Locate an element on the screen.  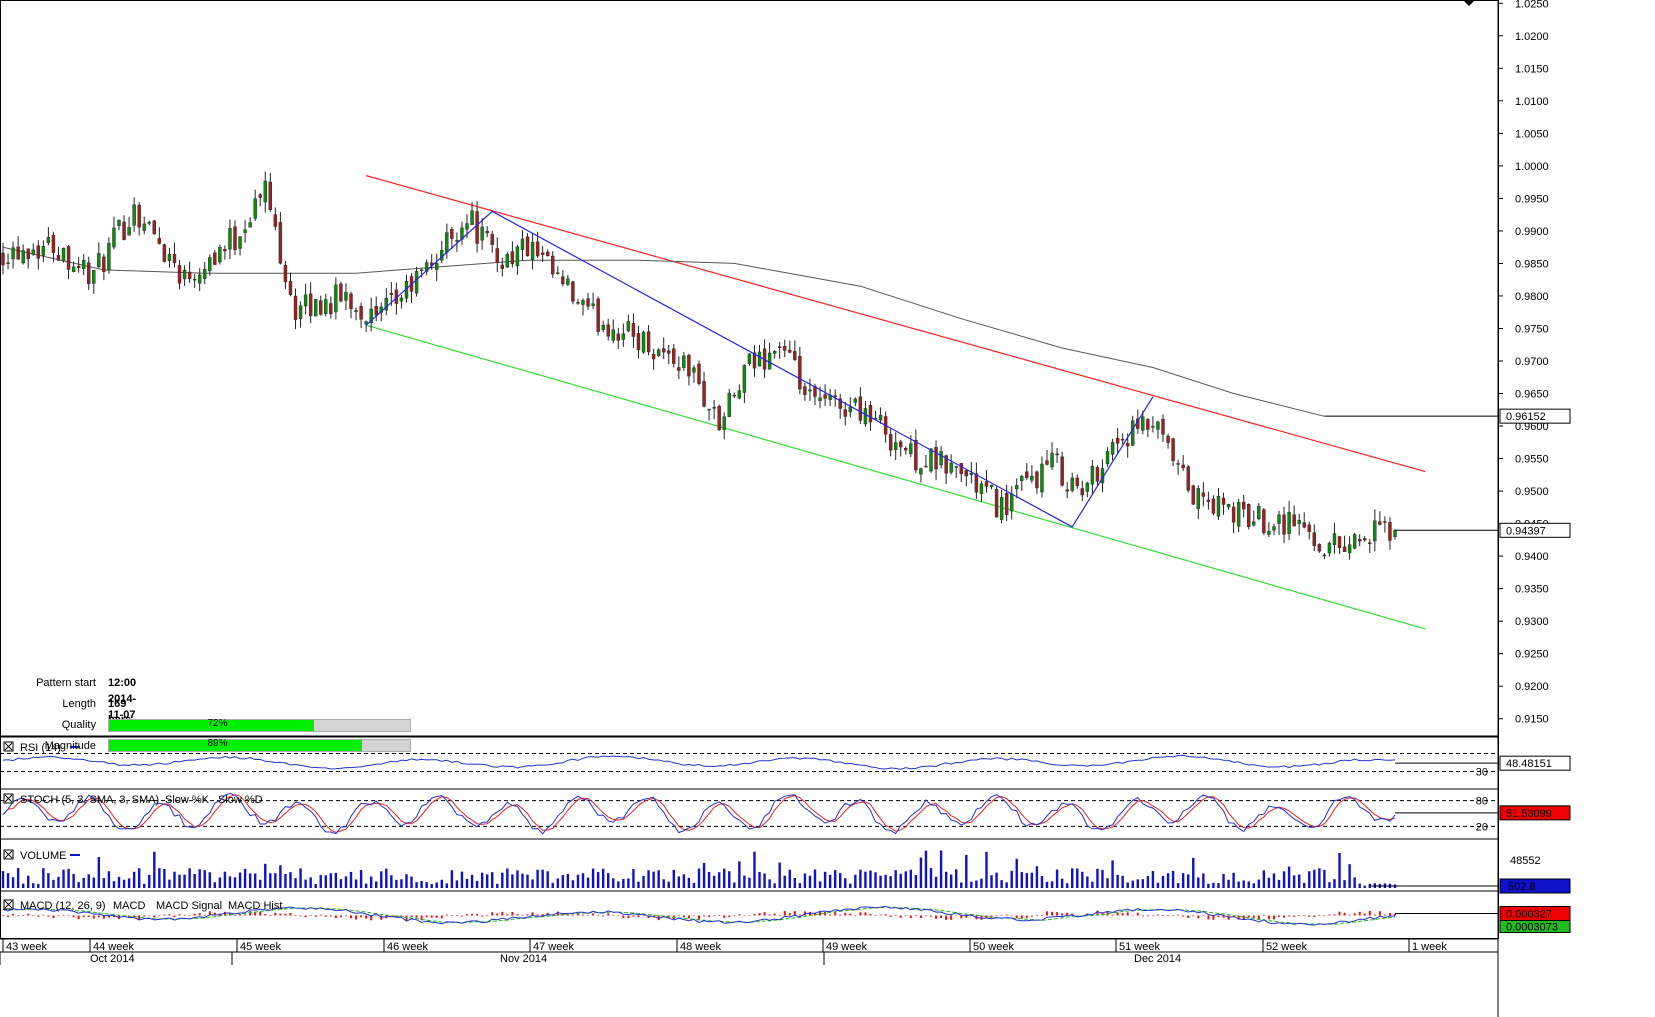
rsi-label: RSI (14) is located at coordinates (40, 748).